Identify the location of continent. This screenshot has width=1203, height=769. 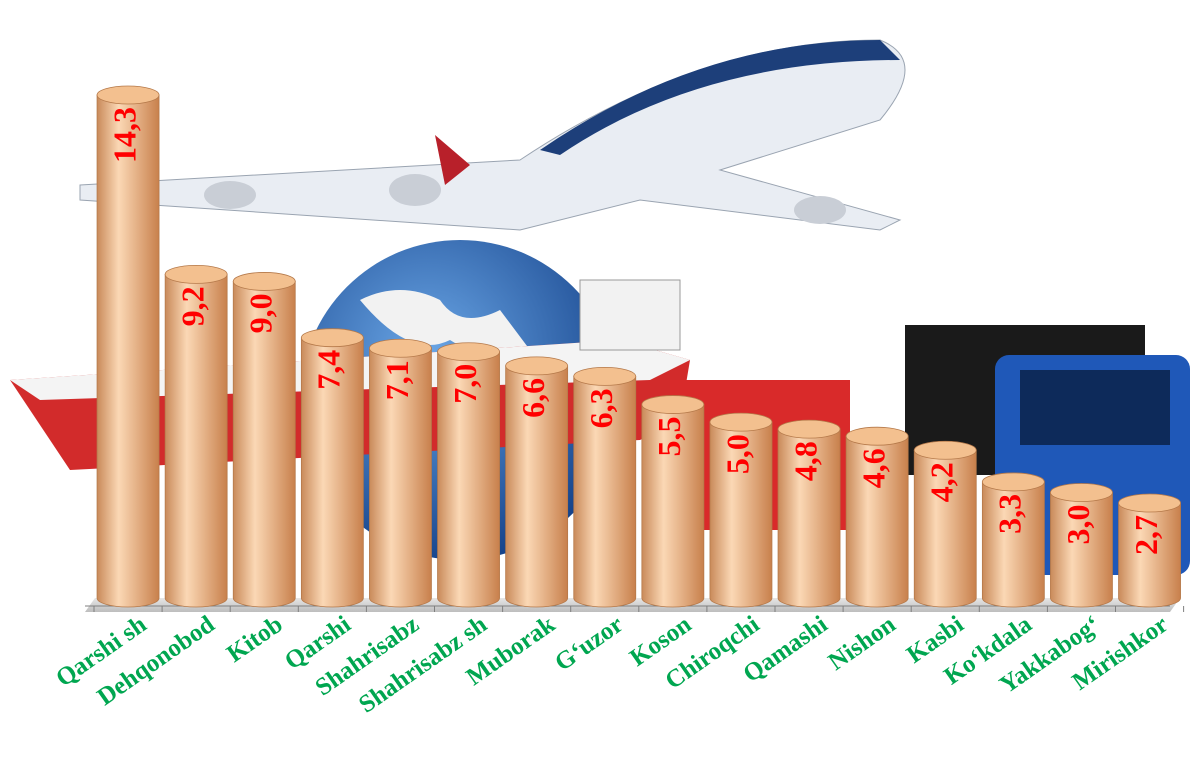
(445, 322).